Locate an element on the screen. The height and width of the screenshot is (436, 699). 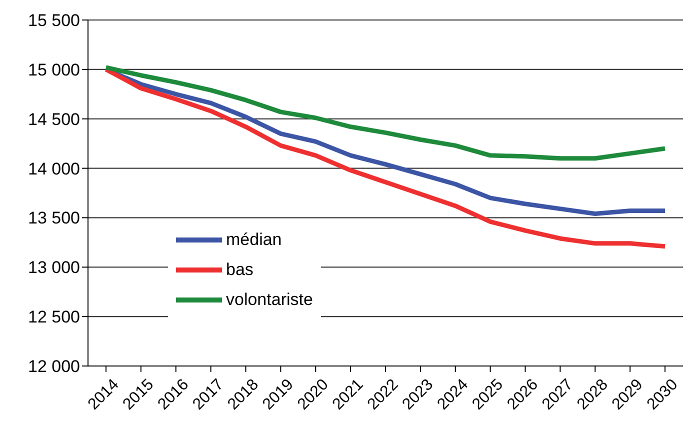
y-tick-label: 14 500 is located at coordinates (54, 119).